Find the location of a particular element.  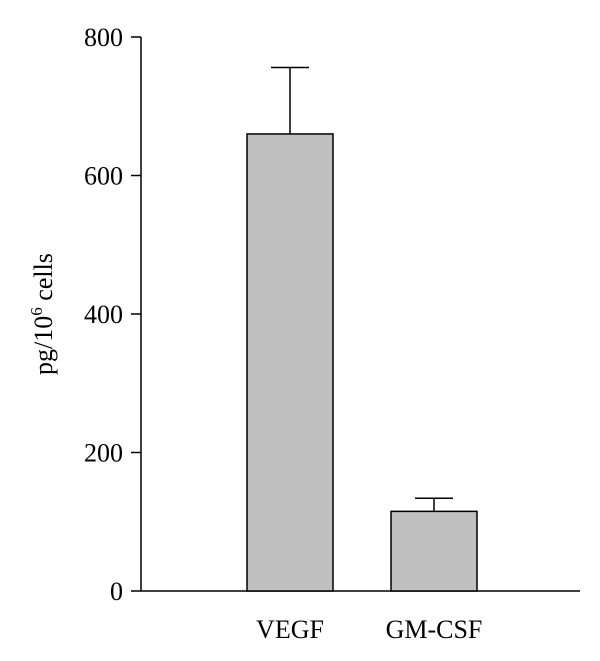

y-tick-label: 600 is located at coordinates (103, 176).